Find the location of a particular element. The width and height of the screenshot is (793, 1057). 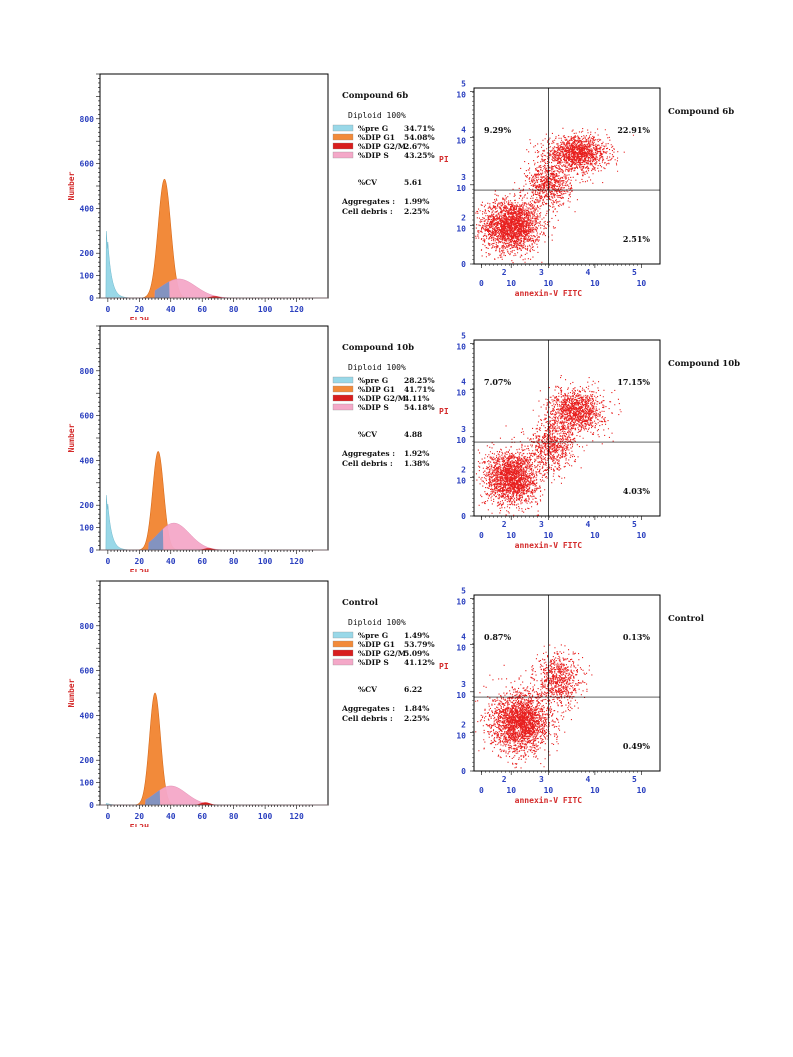

y-tick-label: 200 is located at coordinates (87, 253).